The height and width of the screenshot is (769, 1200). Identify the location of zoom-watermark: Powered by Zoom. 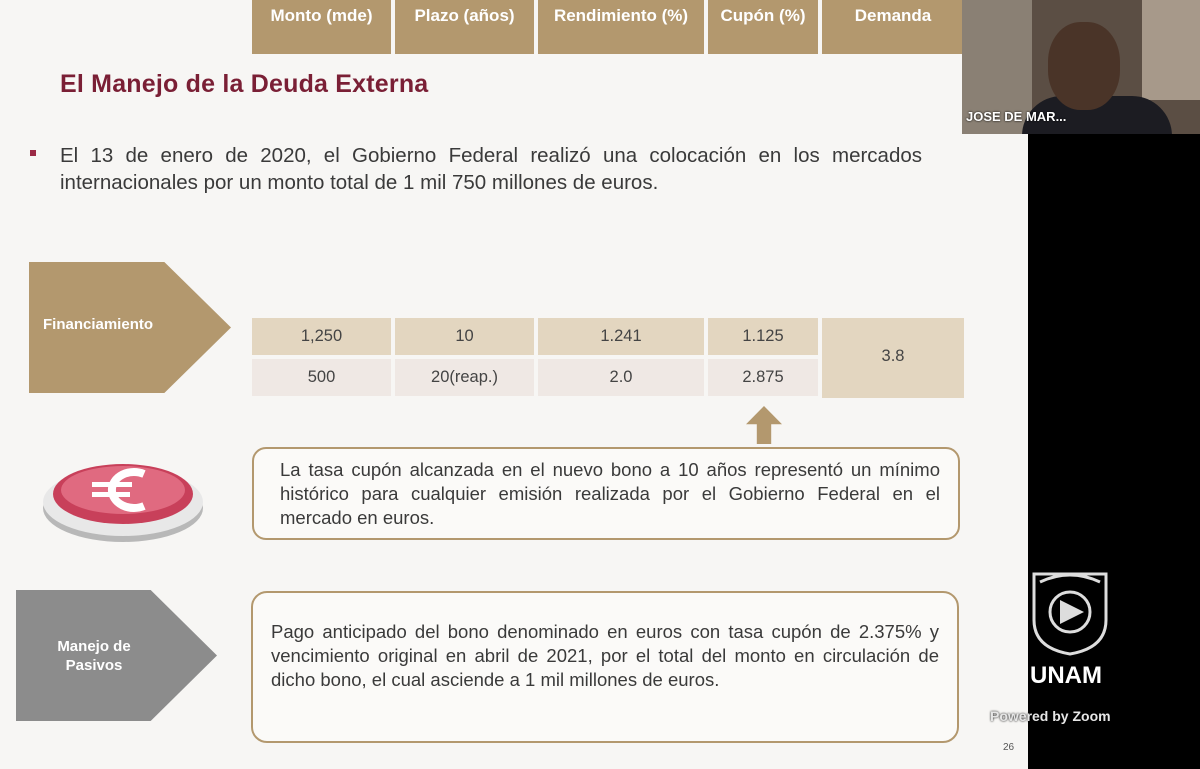
(1050, 716).